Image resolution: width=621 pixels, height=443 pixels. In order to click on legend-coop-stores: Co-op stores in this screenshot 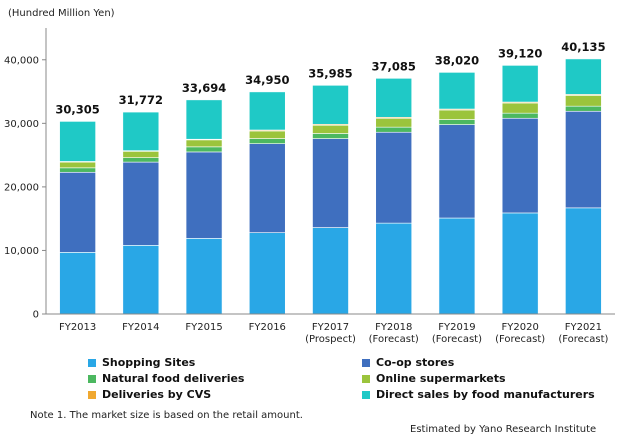, I will do `click(408, 362)`.